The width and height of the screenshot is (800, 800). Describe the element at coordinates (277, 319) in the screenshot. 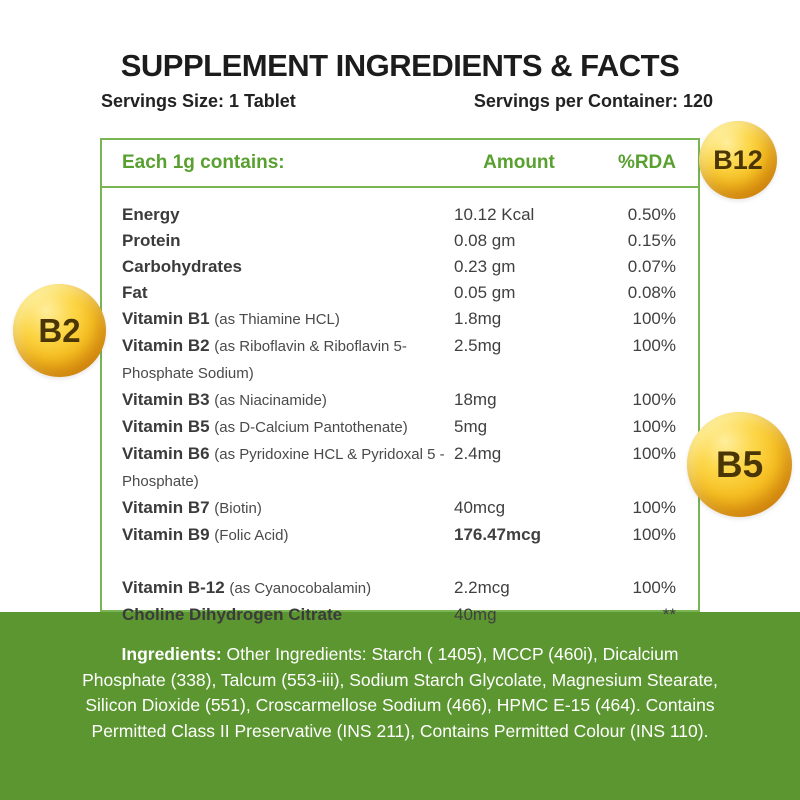

I see `ingredient-detail: (as Thiamine HCL)` at that location.